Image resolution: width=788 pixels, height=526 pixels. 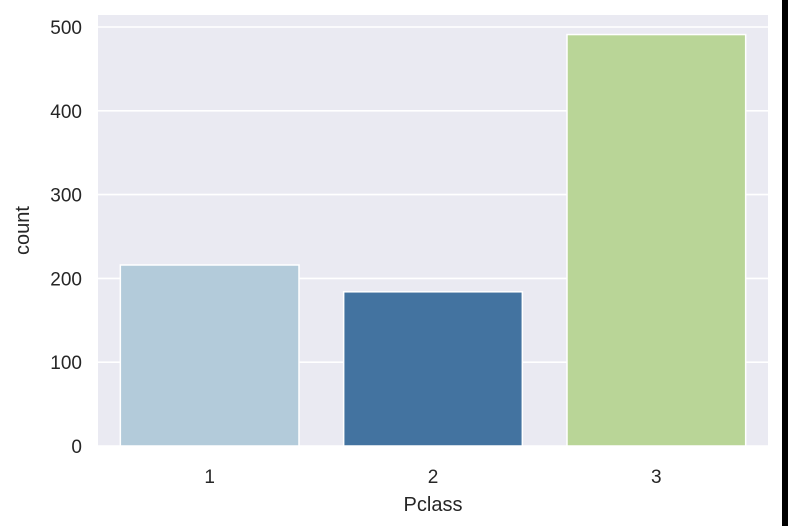 I want to click on y-tick-labels: 0 100 200 300 400 500, so click(x=66, y=238).